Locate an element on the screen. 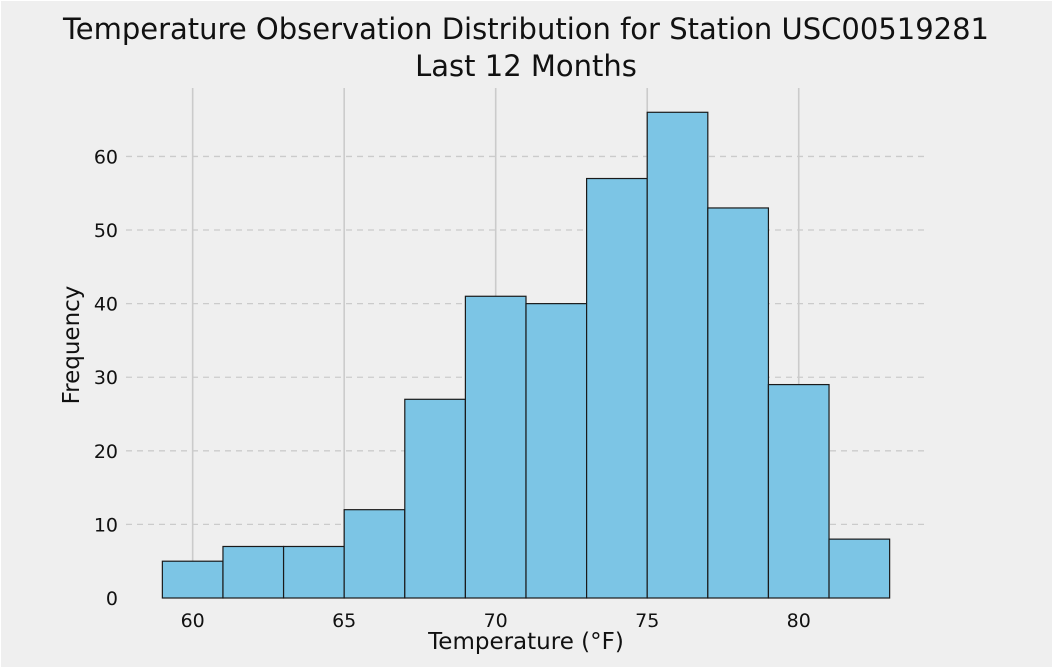  y-tick-label: 40 is located at coordinates (106, 305).